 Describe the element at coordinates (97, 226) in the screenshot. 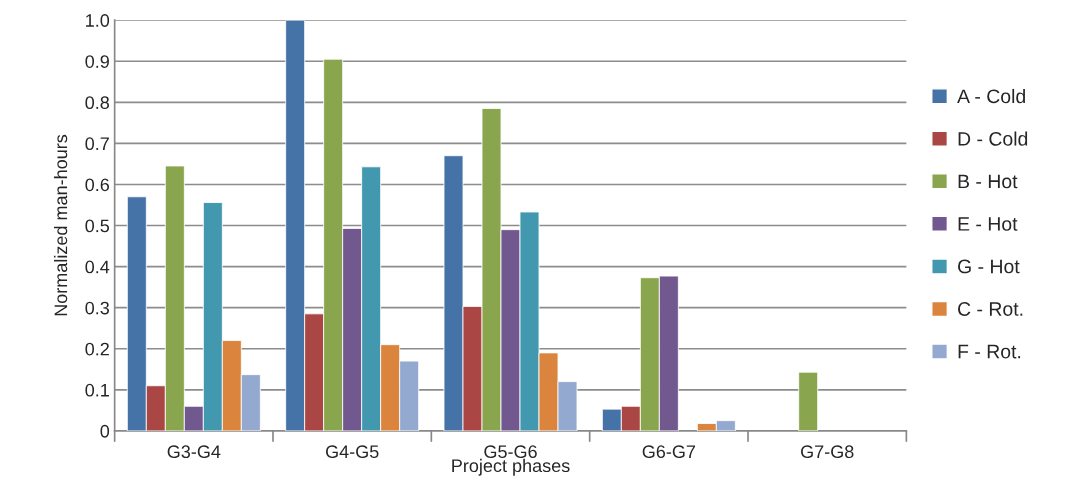

I see `y-tick-label: 0.5` at that location.